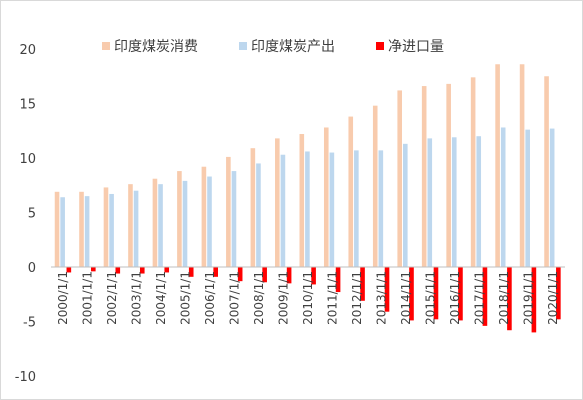 The image size is (583, 400). What do you see at coordinates (293, 47) in the screenshot?
I see `legend-label-1: 印度煤炭产出` at bounding box center [293, 47].